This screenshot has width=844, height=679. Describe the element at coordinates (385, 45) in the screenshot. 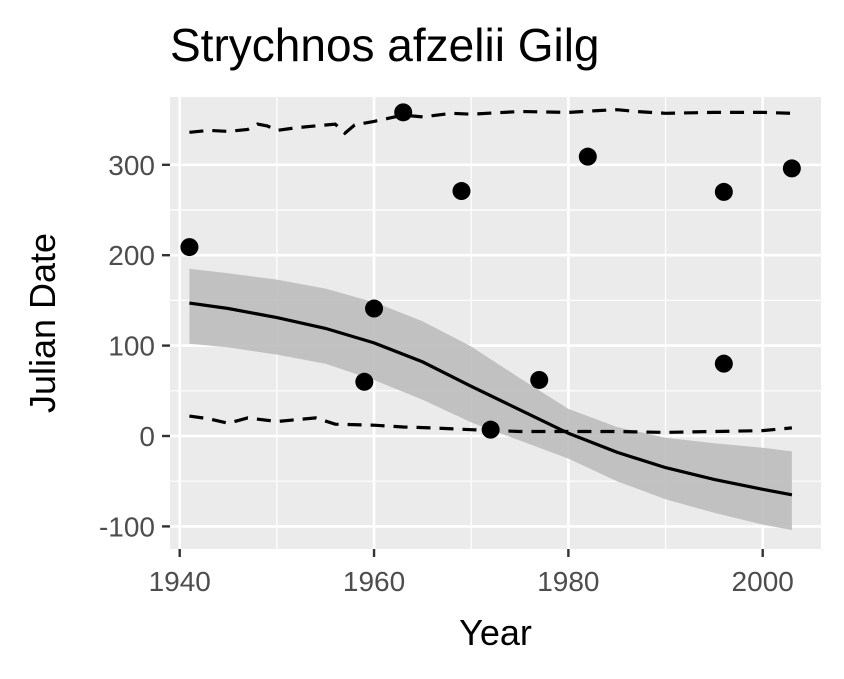

I see `chart-title: Strychnos afzelii Gilg` at that location.